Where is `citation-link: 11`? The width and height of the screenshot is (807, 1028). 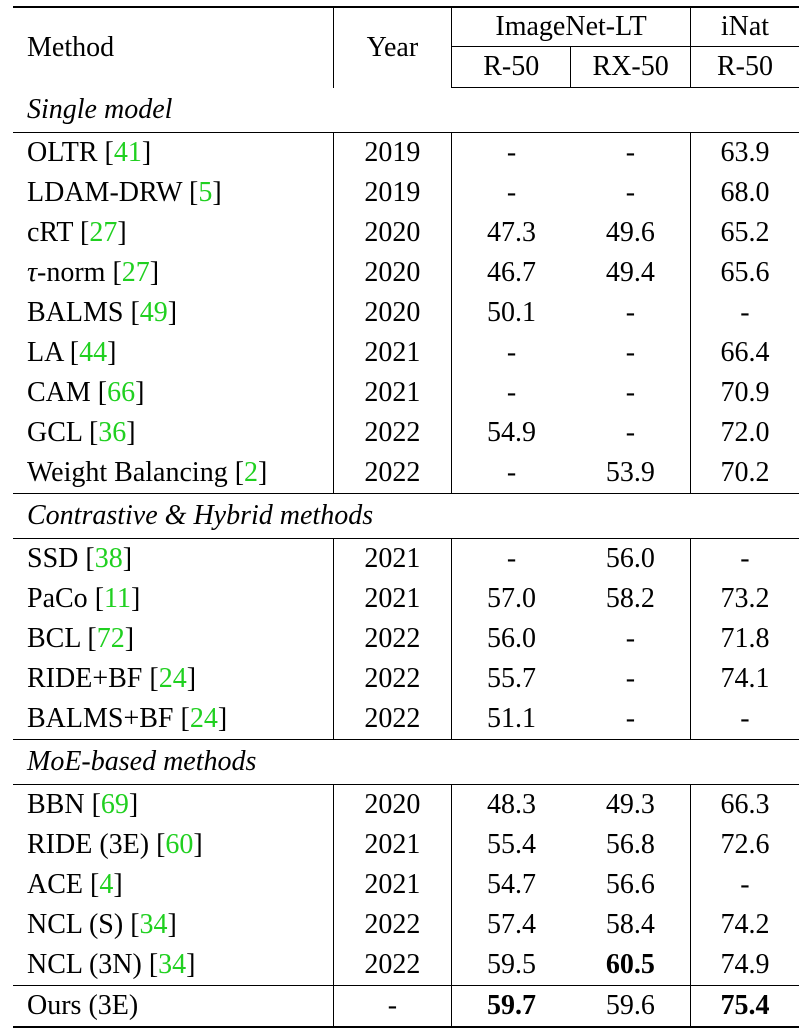
citation-link: 11 is located at coordinates (117, 598).